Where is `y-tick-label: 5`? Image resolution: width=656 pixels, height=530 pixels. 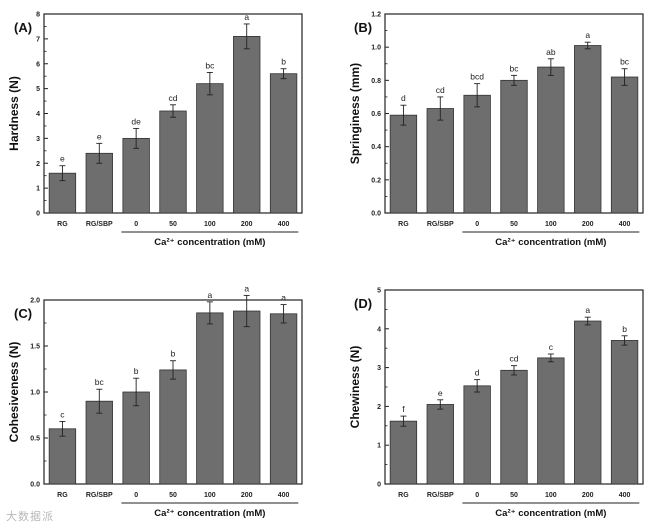
y-tick-label: 5 is located at coordinates (38, 89).